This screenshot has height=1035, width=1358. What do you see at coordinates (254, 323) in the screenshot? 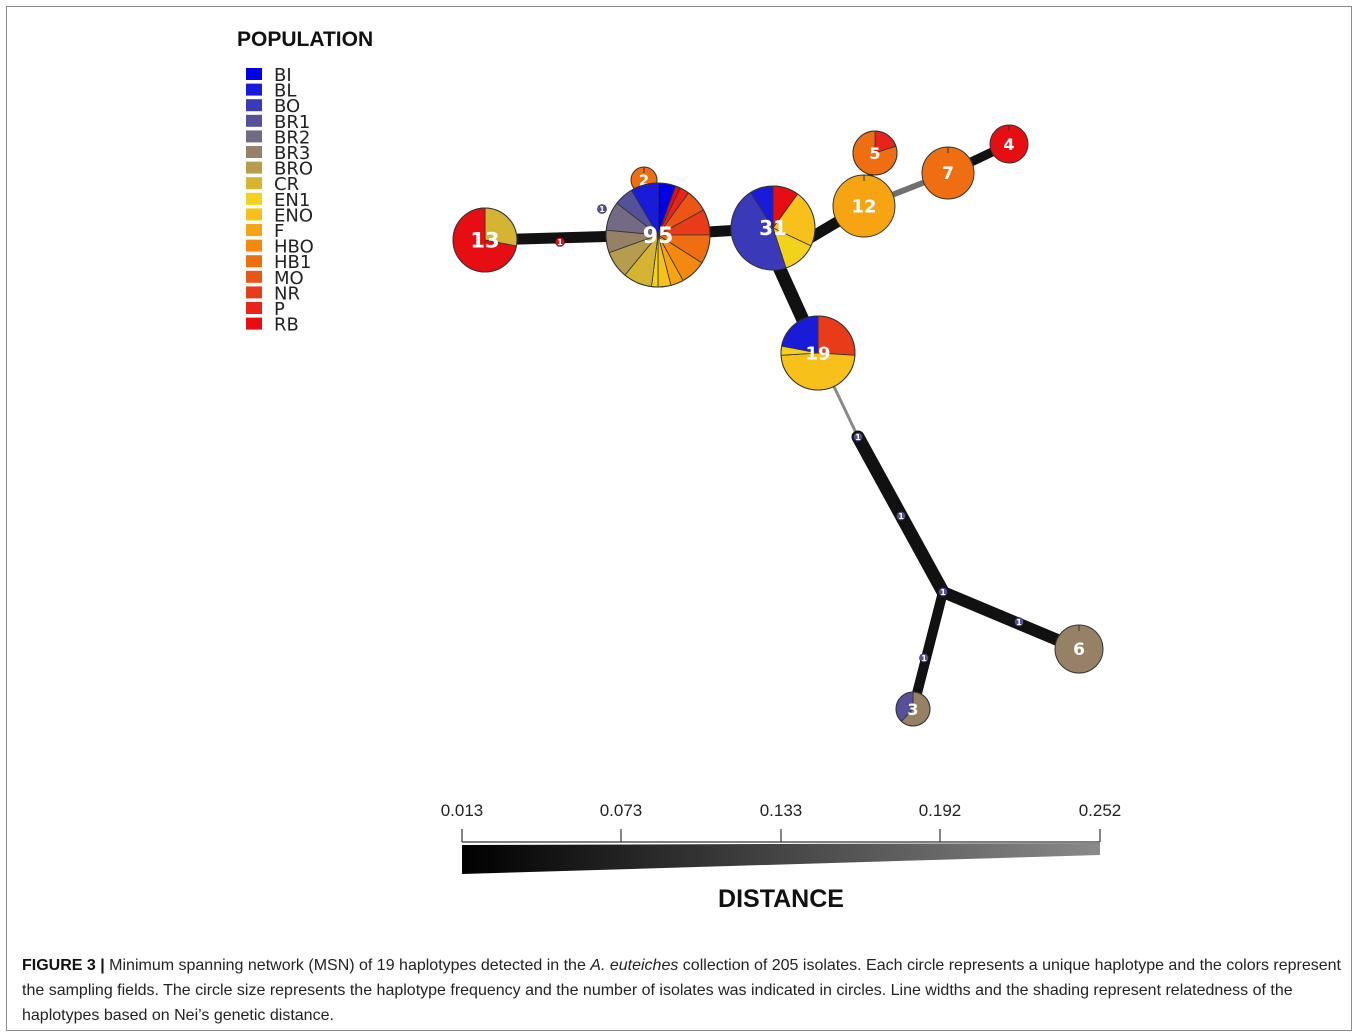
I see `legend-swatch-rb` at bounding box center [254, 323].